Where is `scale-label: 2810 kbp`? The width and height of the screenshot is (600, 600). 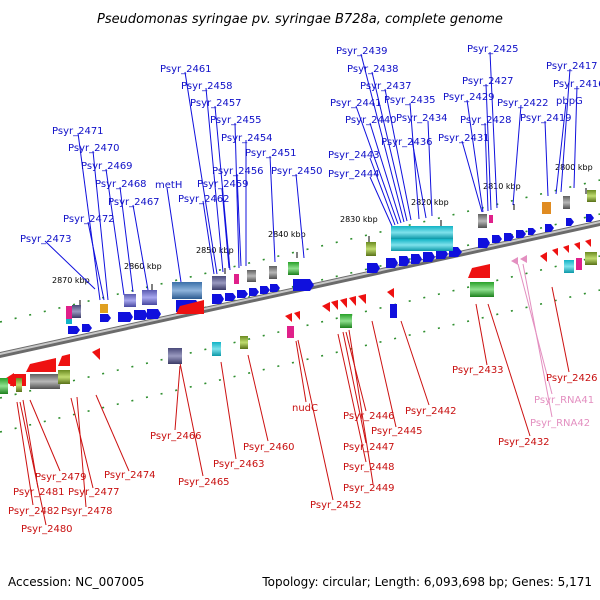
scale-label: 2810 kbp is located at coordinates (502, 186).